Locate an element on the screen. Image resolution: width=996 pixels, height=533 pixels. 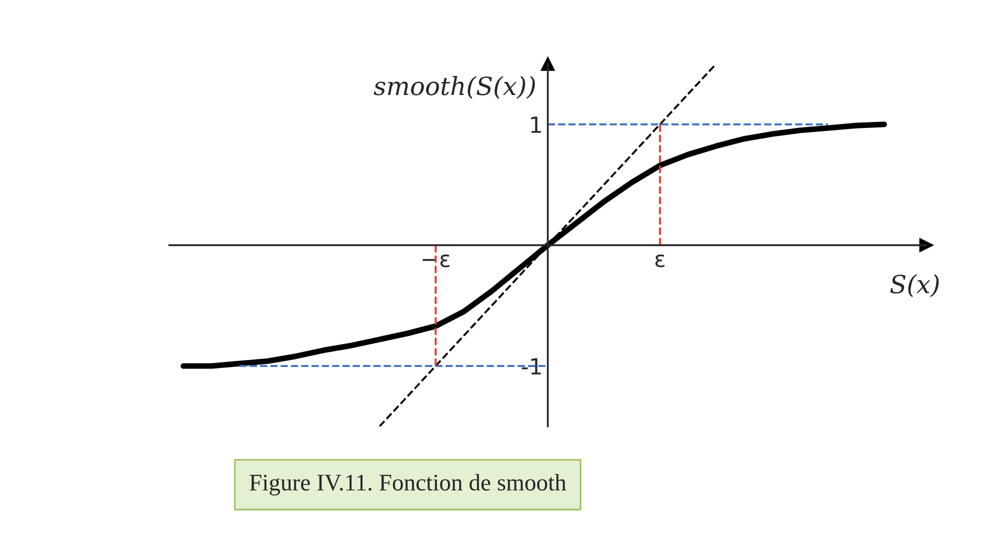
y-tick-label: 1 is located at coordinates (536, 124).